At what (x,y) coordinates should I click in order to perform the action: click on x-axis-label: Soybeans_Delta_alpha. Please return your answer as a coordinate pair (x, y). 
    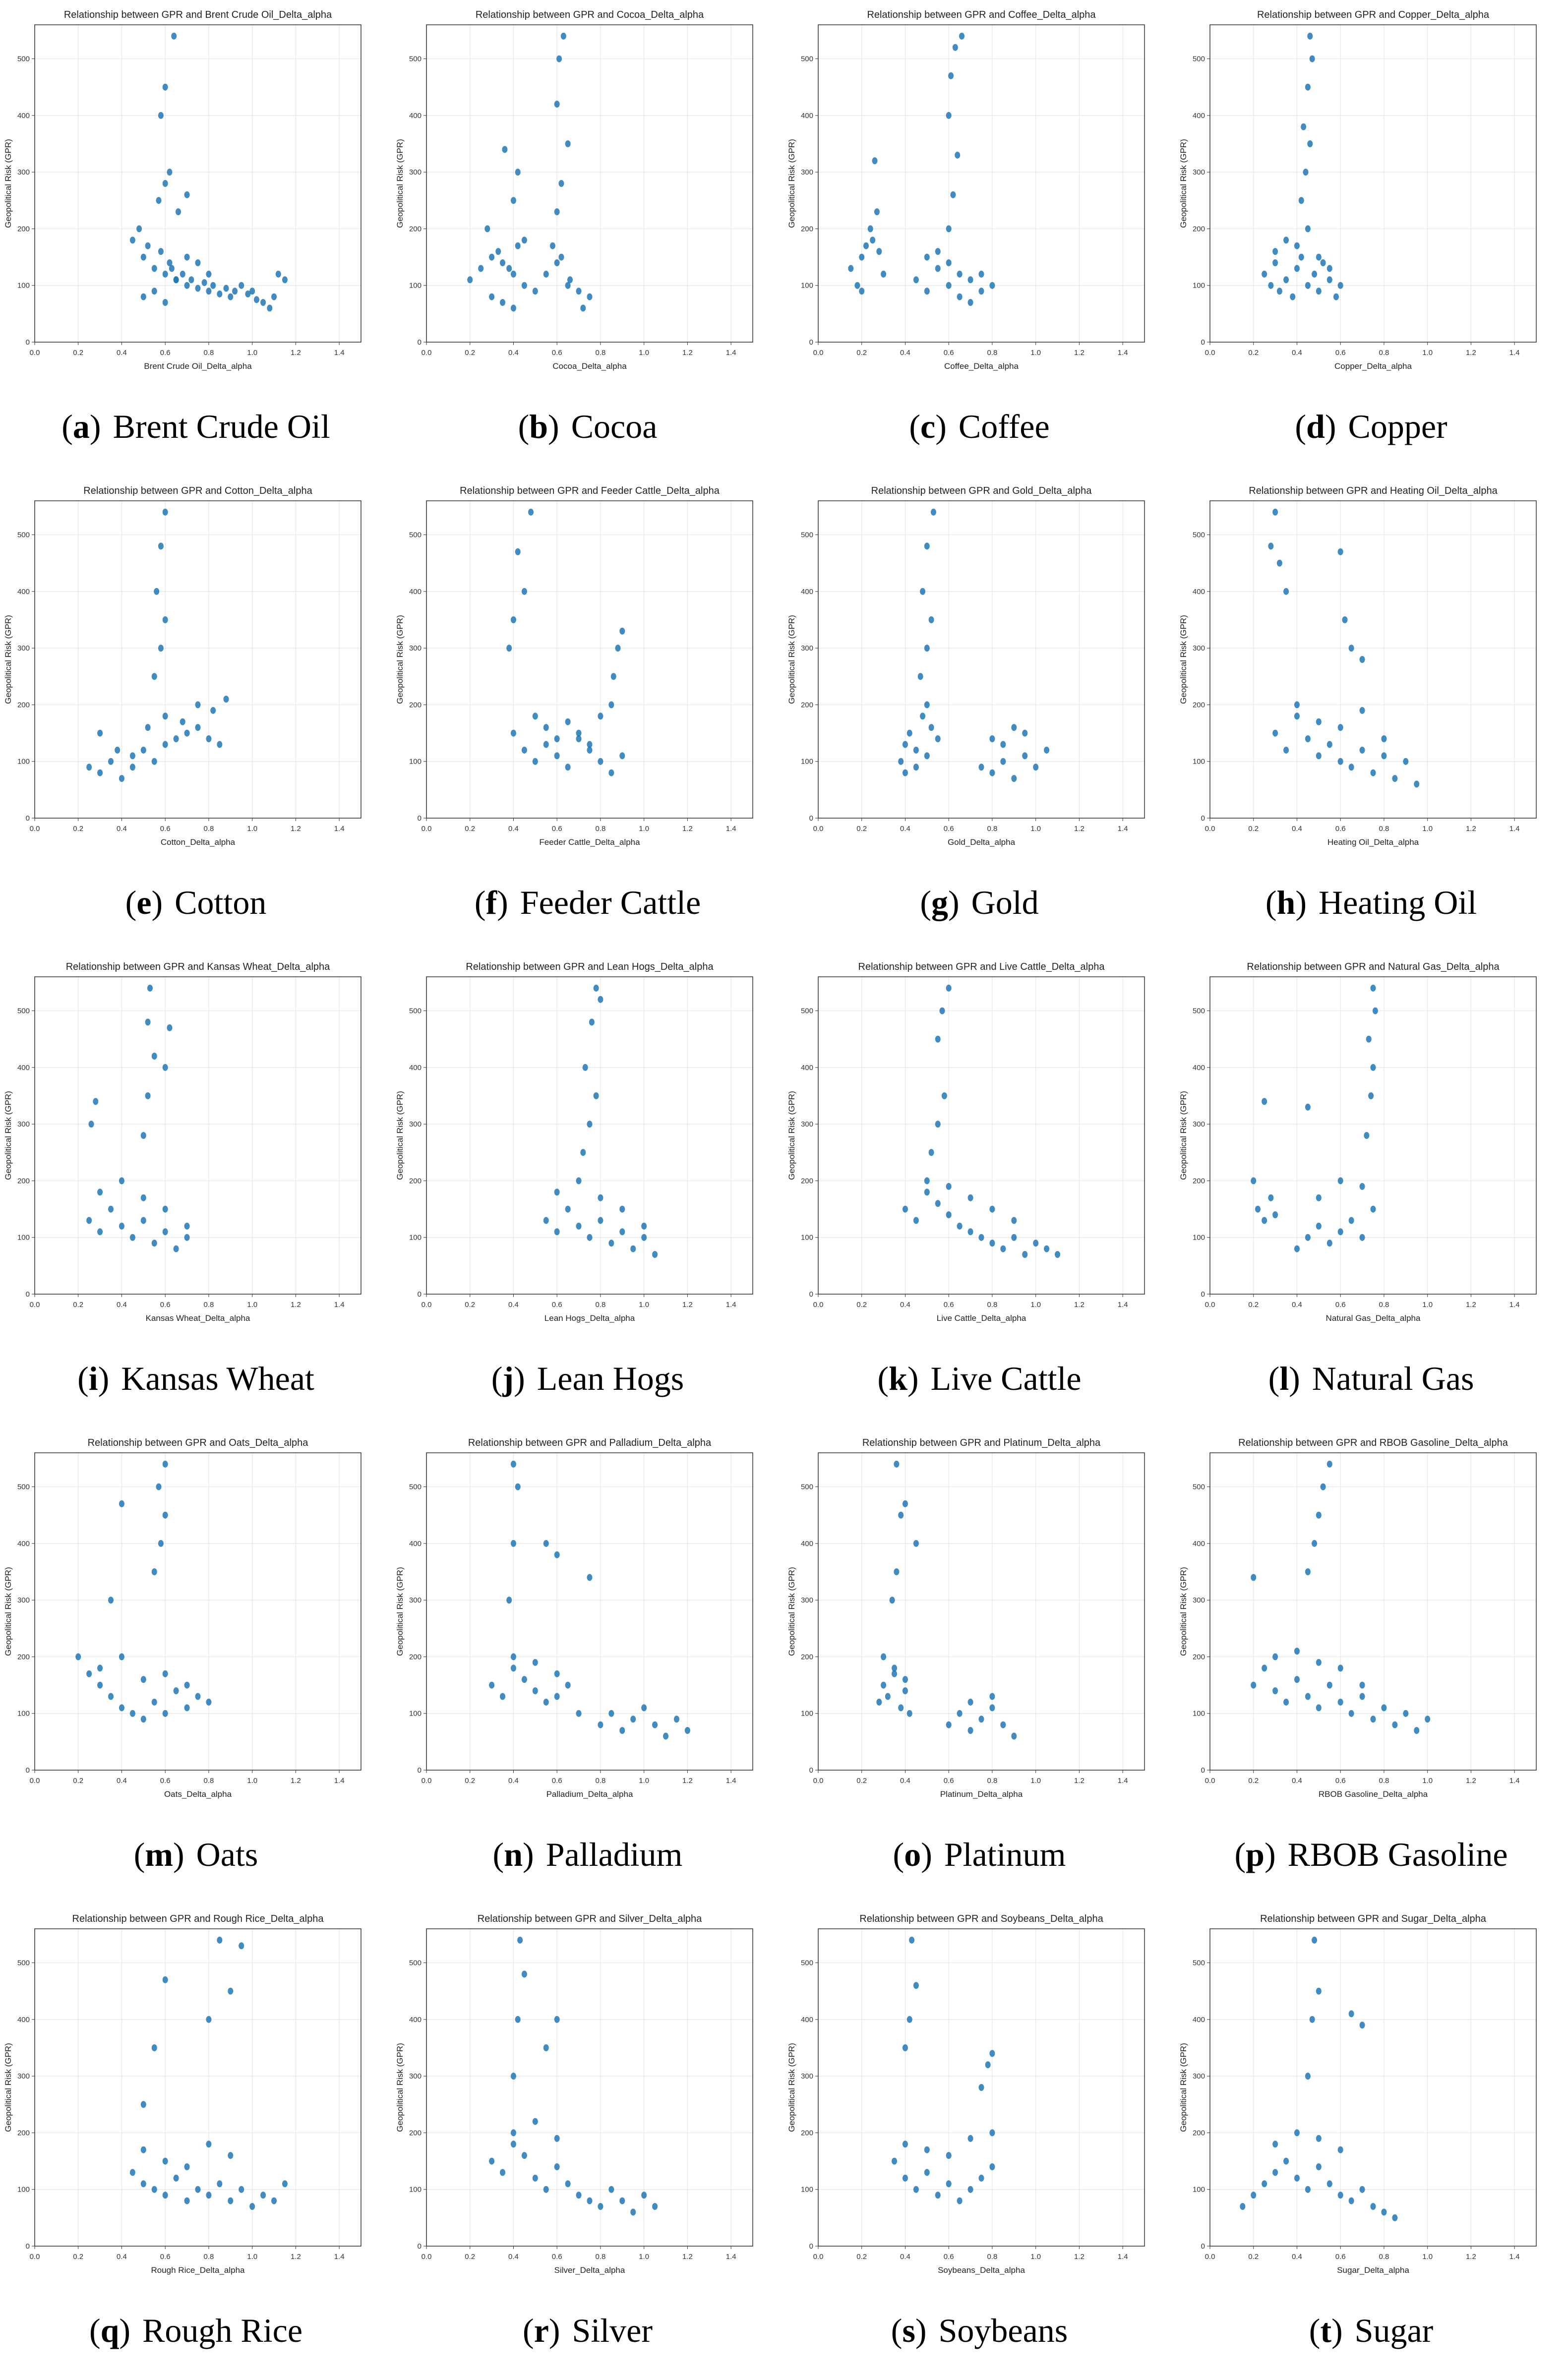
    Looking at the image, I should click on (981, 2270).